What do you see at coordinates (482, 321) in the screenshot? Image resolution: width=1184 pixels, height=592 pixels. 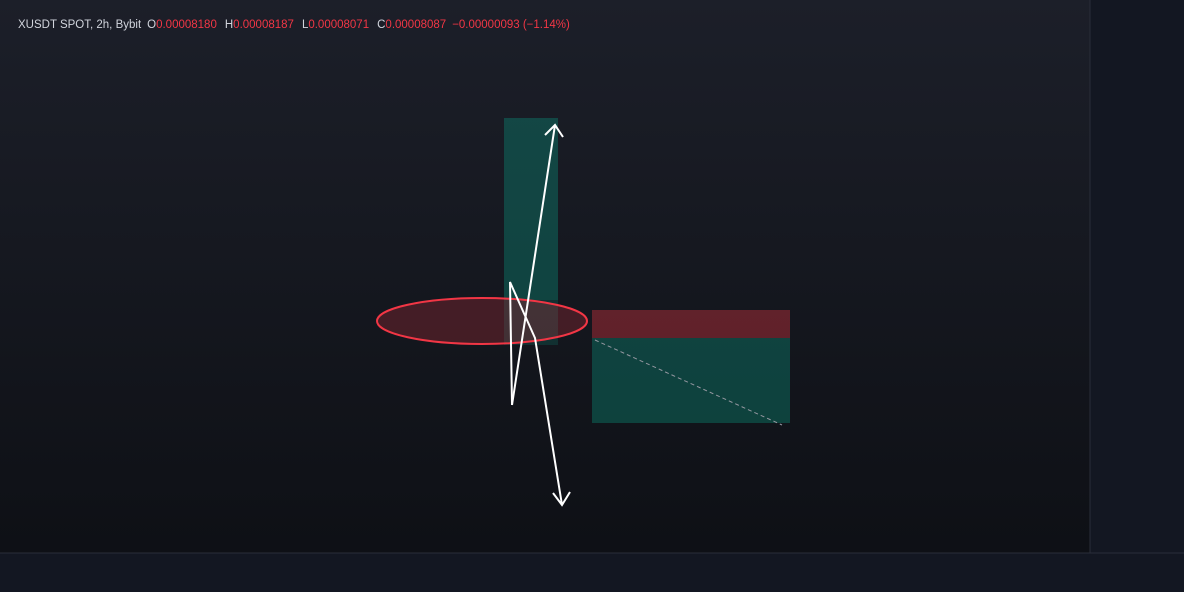 I see `zone-ellipse` at bounding box center [482, 321].